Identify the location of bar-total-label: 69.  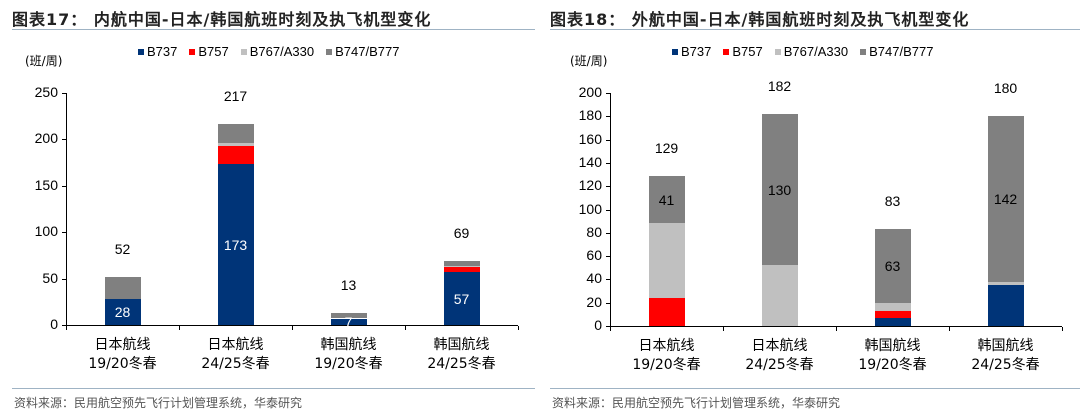
(461, 232).